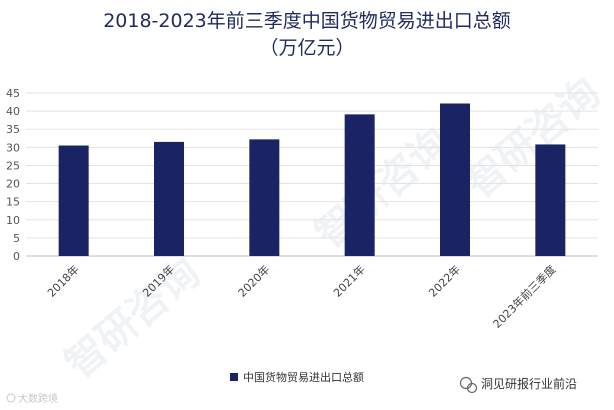 This screenshot has width=614, height=410. Describe the element at coordinates (16, 256) in the screenshot. I see `y-tick-label: 0` at that location.